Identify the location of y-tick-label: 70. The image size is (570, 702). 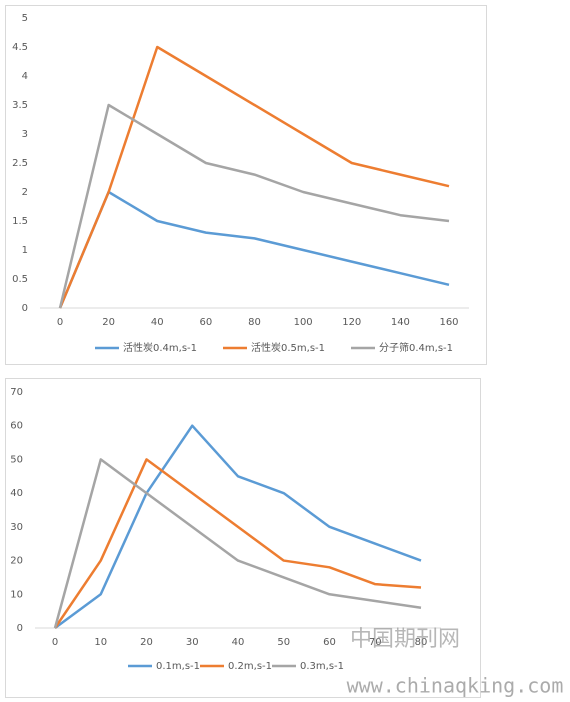
(16, 392).